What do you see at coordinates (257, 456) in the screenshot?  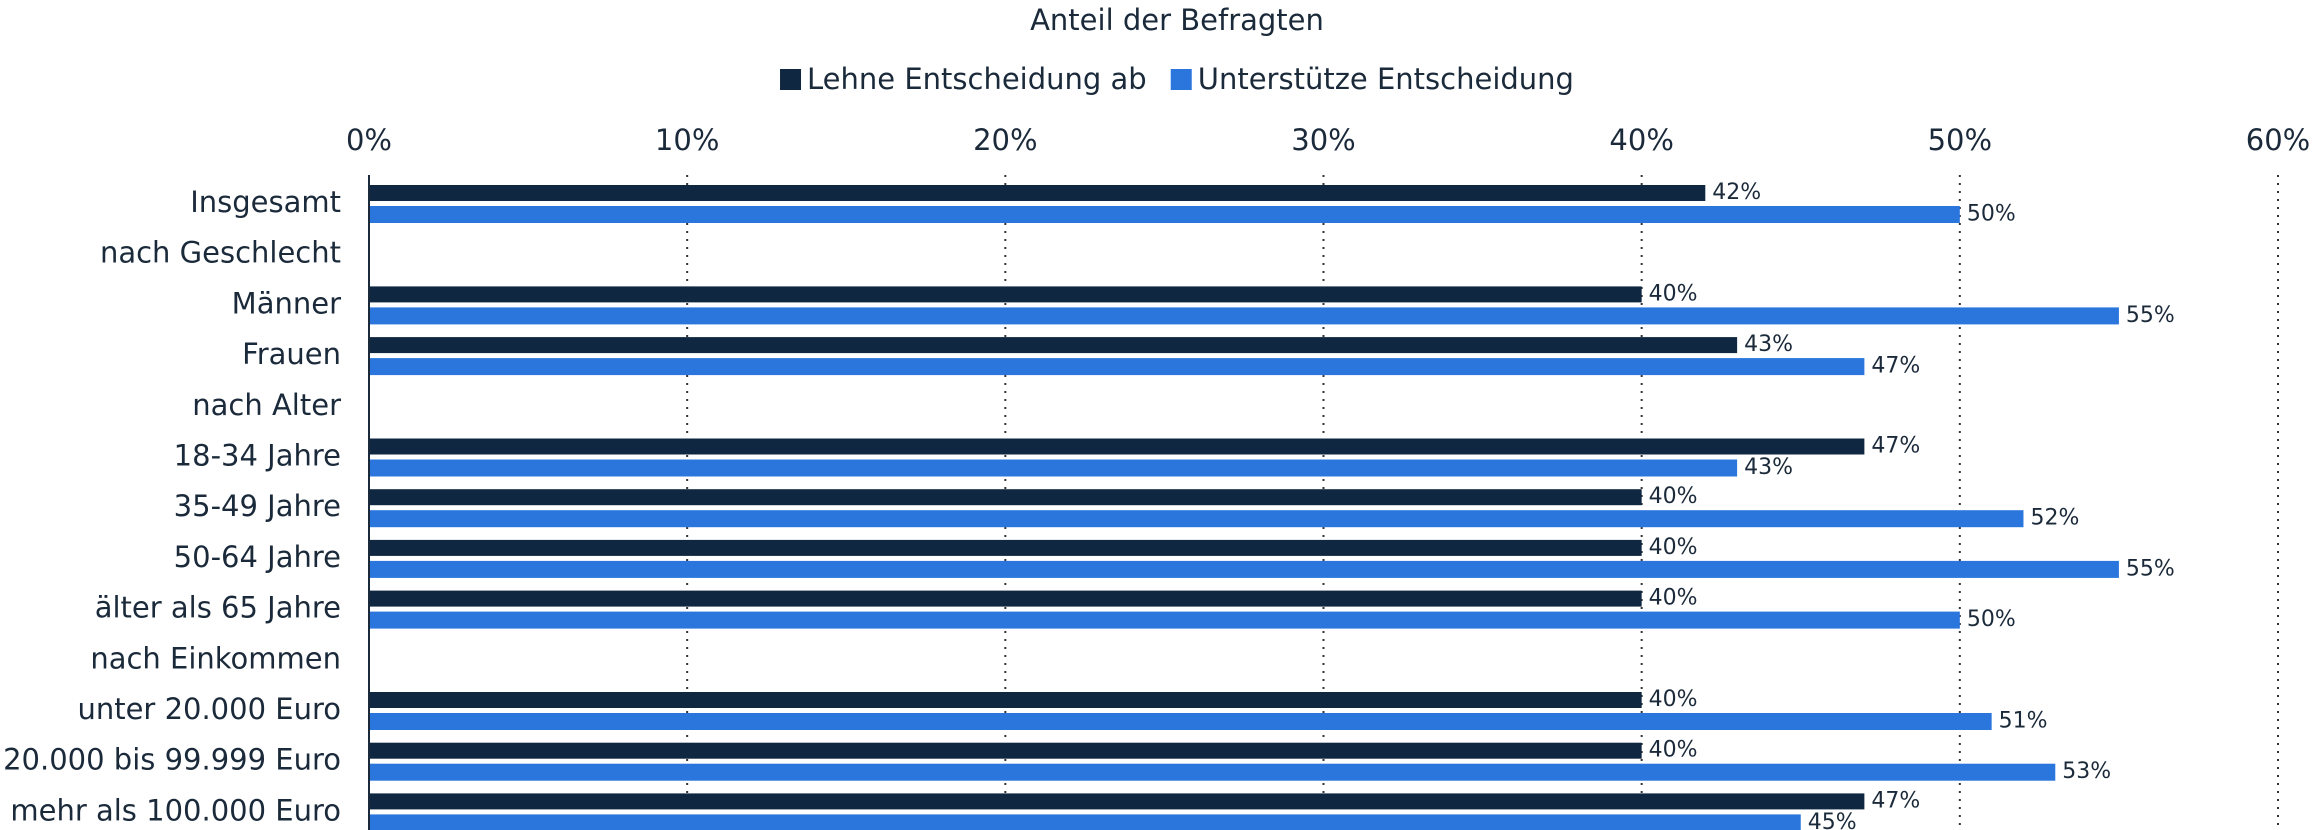 I see `y-tick-label: 18-34 Jahre` at bounding box center [257, 456].